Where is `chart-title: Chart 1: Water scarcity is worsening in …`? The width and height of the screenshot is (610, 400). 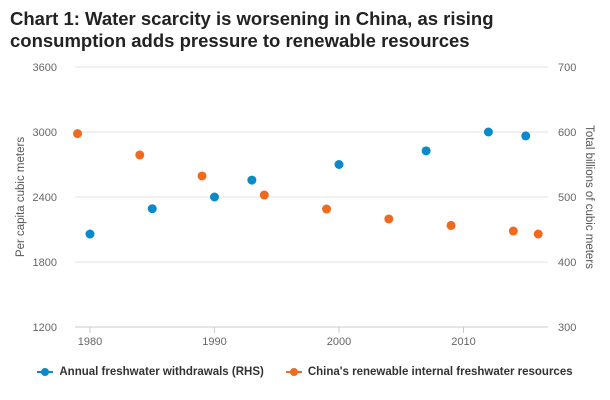
chart-title: Chart 1: Water scarcity is worsening in … is located at coordinates (252, 29).